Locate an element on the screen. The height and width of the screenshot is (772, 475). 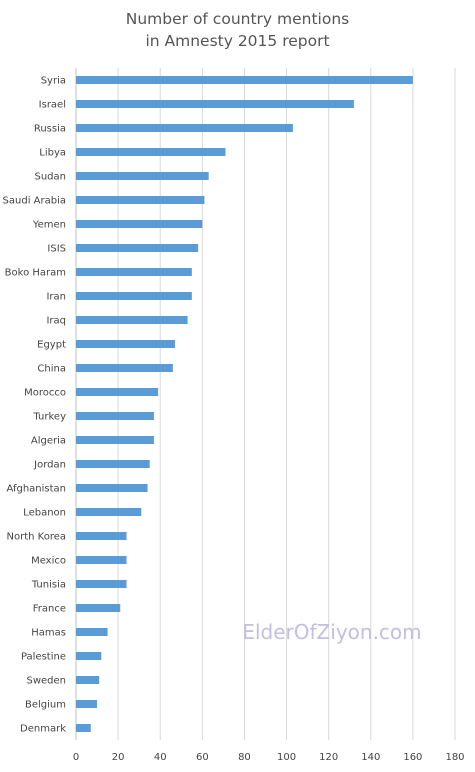
category-label: Iraq is located at coordinates (56, 321).